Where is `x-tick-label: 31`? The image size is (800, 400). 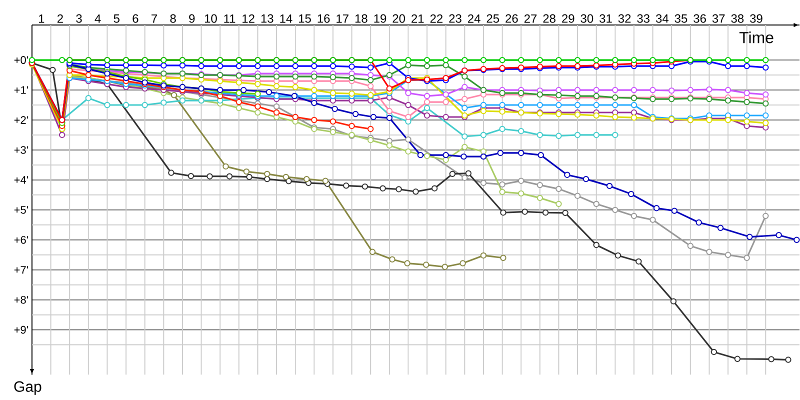 x-tick-label: 31 is located at coordinates (606, 18).